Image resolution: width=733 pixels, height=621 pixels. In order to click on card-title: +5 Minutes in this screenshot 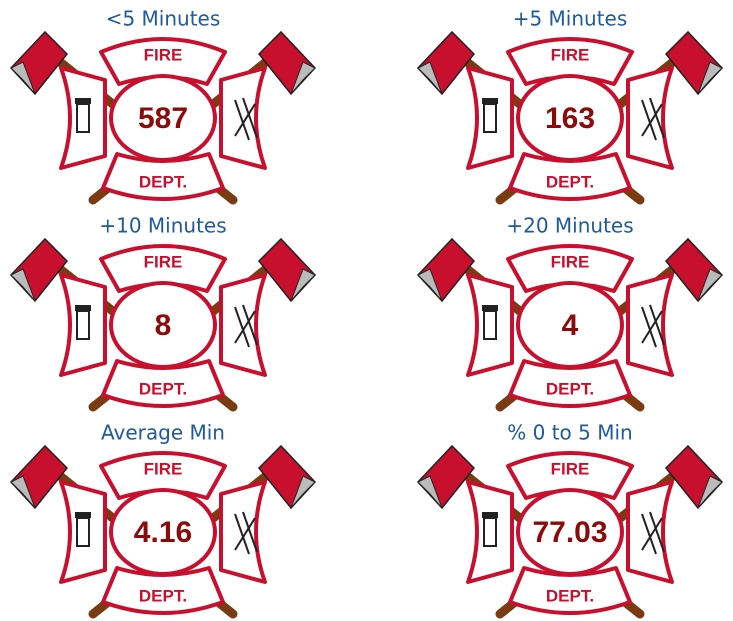, I will do `click(570, 19)`.